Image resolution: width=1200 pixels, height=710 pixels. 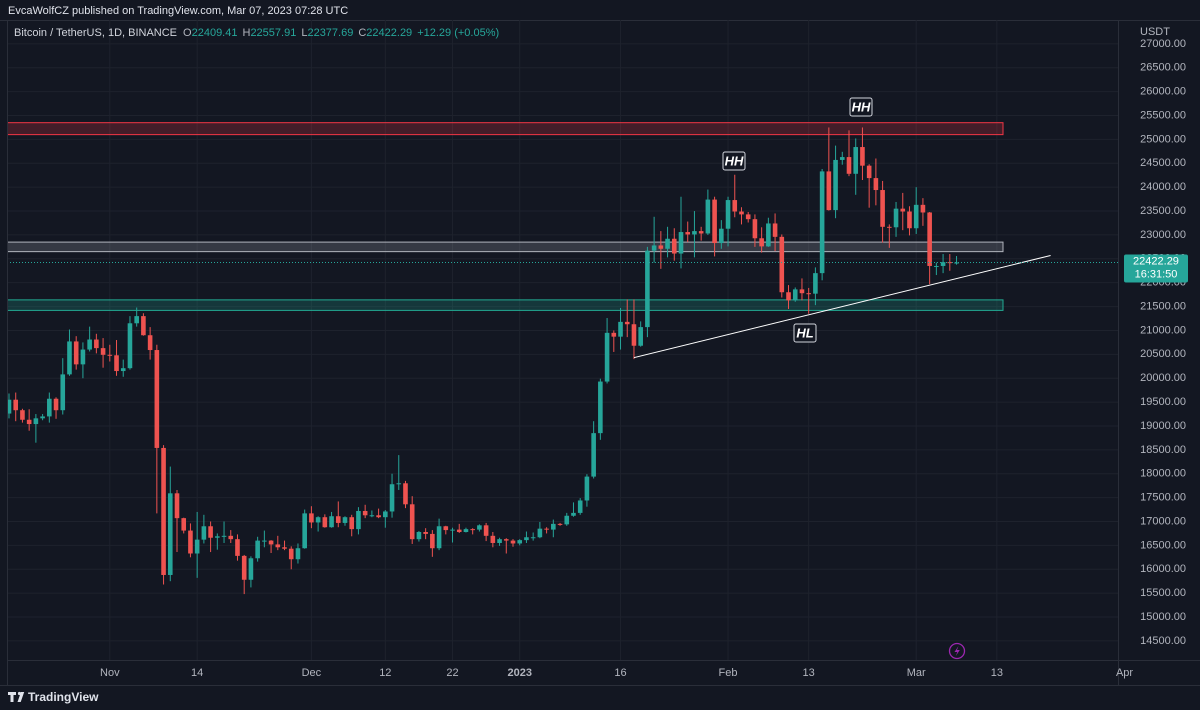 What do you see at coordinates (1163, 474) in the screenshot?
I see `y-tick-label: 18000.00` at bounding box center [1163, 474].